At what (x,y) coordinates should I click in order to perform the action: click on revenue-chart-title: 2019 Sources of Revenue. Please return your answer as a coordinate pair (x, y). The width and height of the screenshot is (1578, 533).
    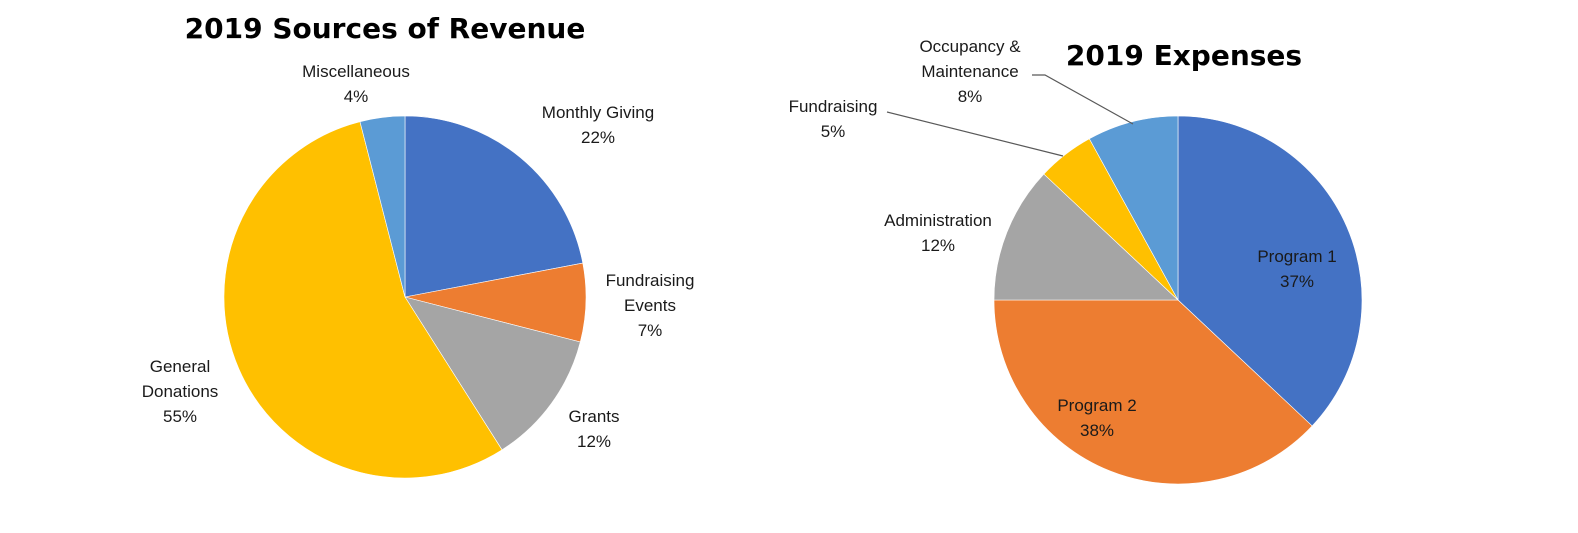
    Looking at the image, I should click on (385, 28).